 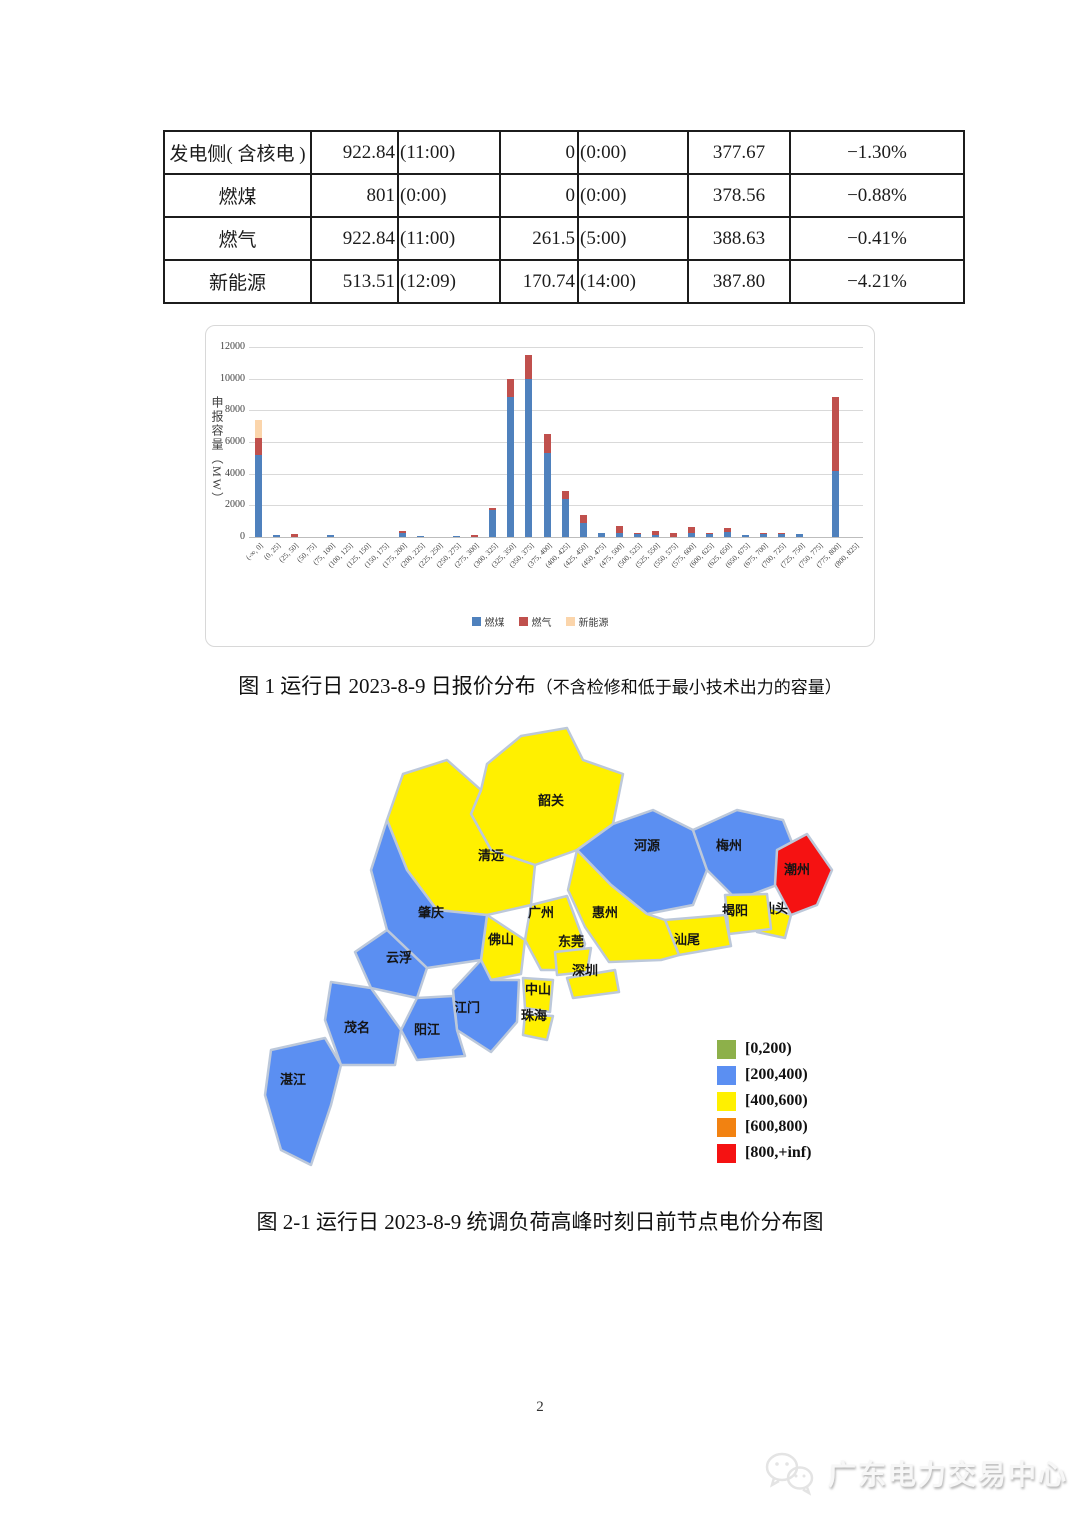 What do you see at coordinates (739, 152) in the screenshot?
I see `table-cell: 377.67` at bounding box center [739, 152].